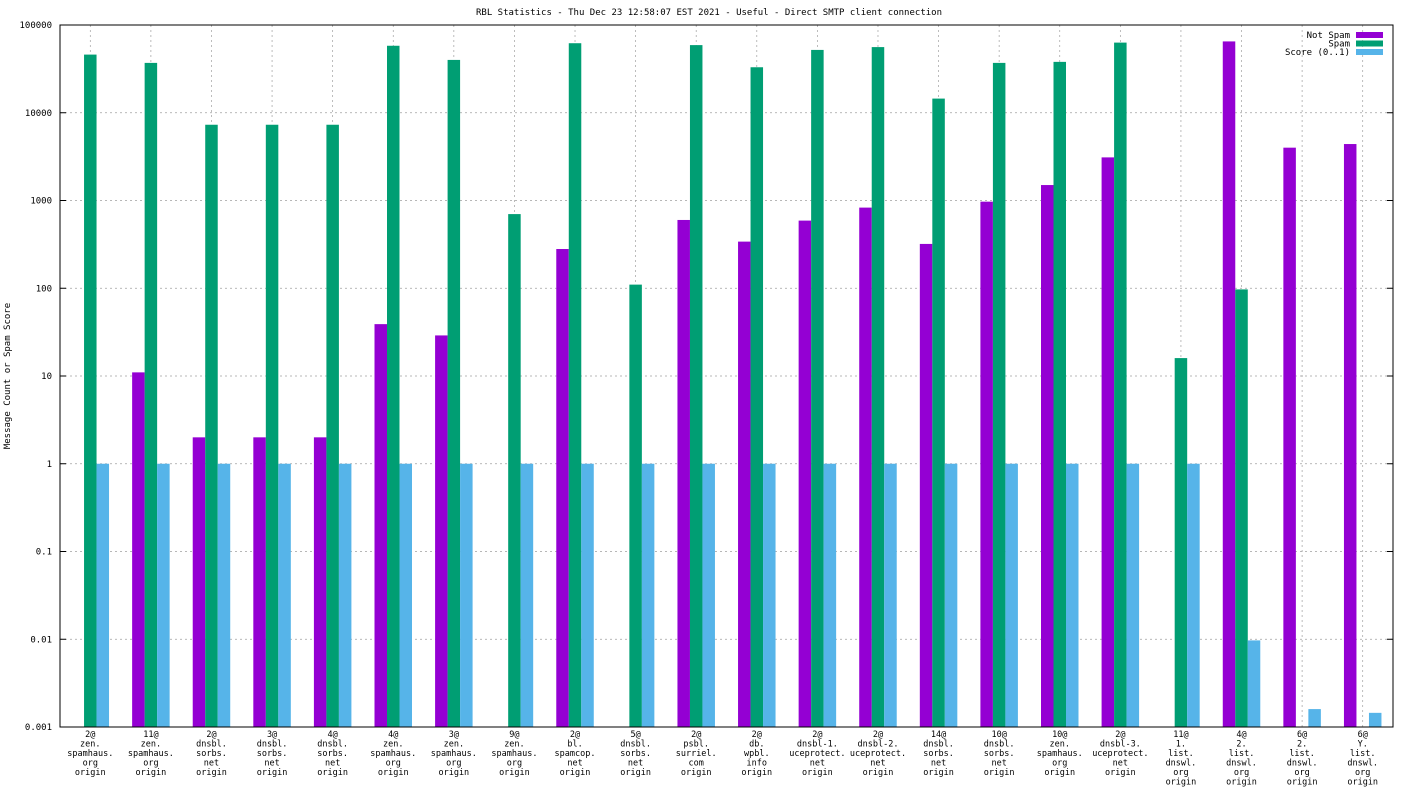 This screenshot has width=1408, height=792. What do you see at coordinates (635, 754) in the screenshot?
I see `x-category-label: 5@ dnsbl. sorbs. net origin` at bounding box center [635, 754].